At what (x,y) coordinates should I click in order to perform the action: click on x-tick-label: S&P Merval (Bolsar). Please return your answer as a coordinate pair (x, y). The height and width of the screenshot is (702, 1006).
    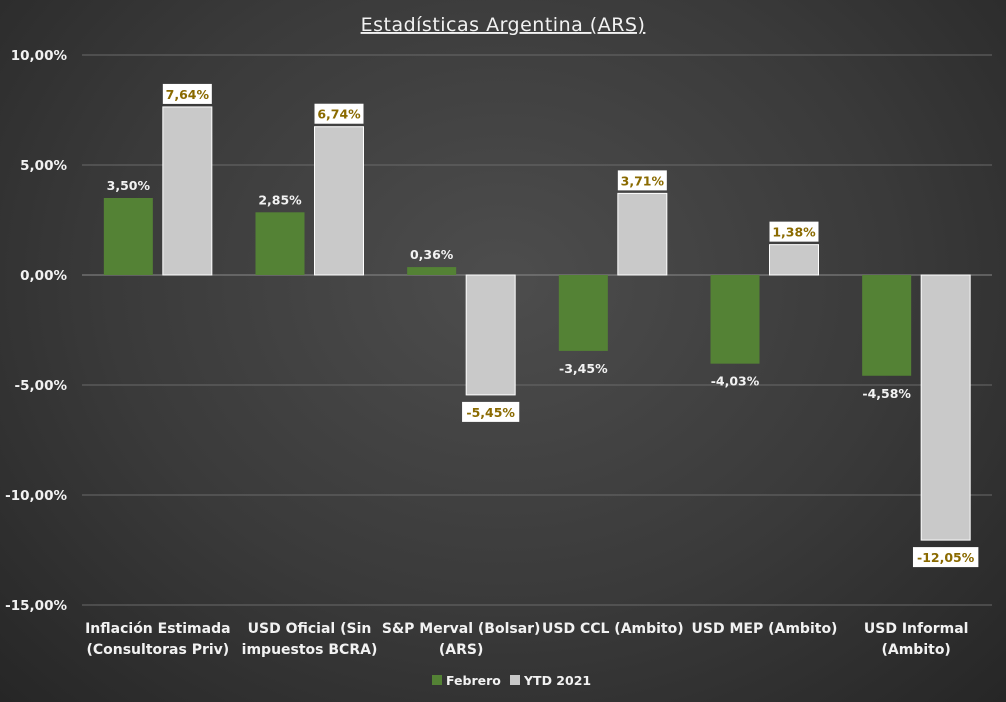
    Looking at the image, I should click on (461, 629).